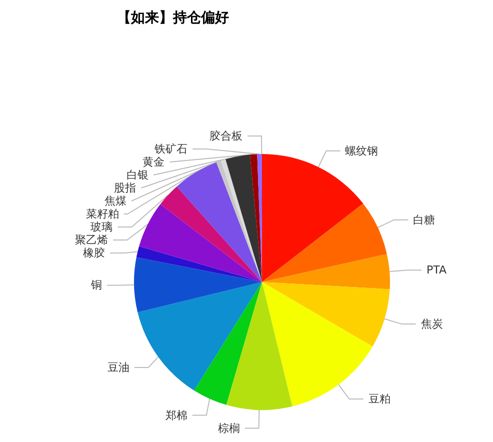 Image resolution: width=493 pixels, height=442 pixels. What do you see at coordinates (96, 285) in the screenshot?
I see `slice-label: 铜` at bounding box center [96, 285].